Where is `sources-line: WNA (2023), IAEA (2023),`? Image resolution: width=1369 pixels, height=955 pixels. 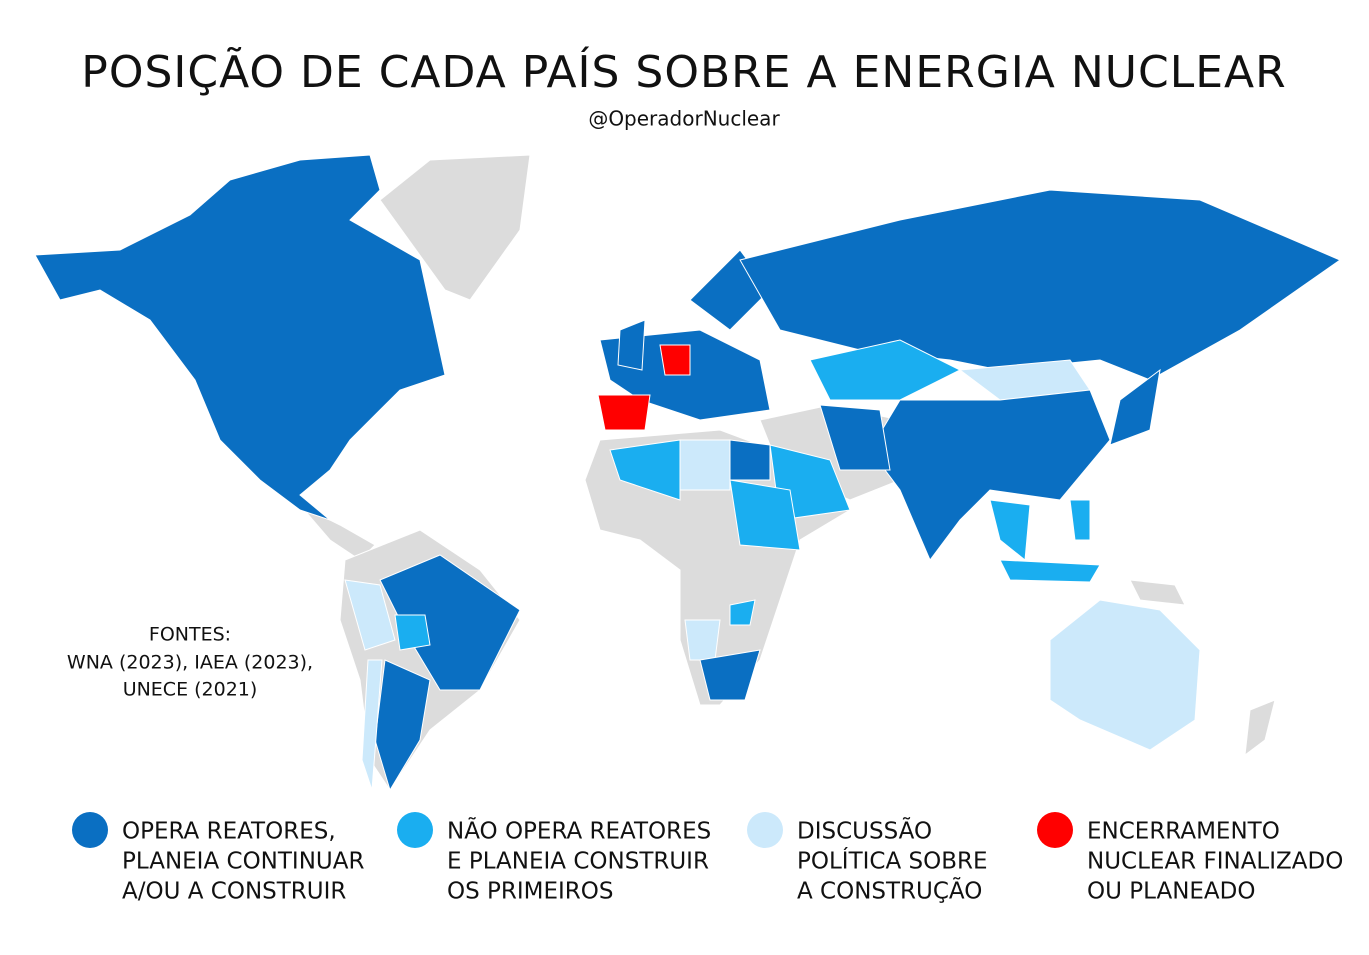
sources-line: WNA (2023), IAEA (2023), is located at coordinates (190, 663).